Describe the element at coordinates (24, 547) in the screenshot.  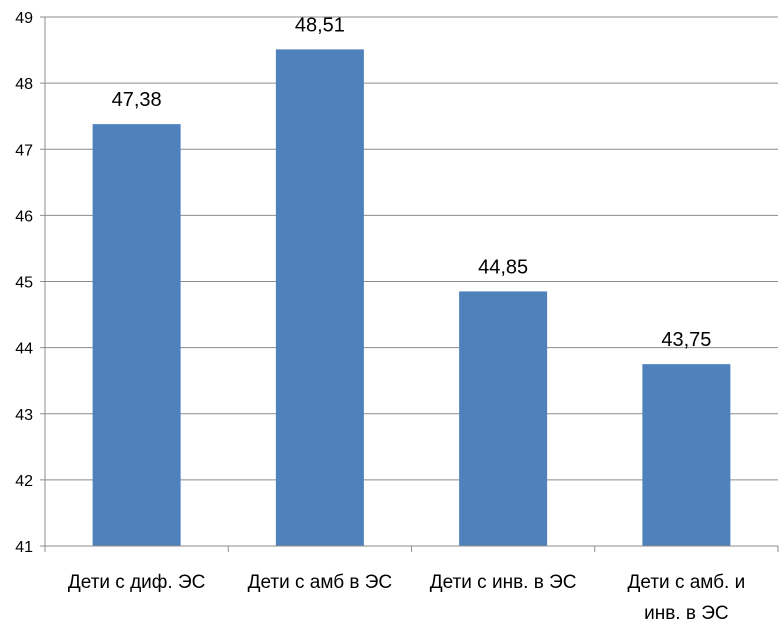
I see `y-tick-label: 41` at that location.